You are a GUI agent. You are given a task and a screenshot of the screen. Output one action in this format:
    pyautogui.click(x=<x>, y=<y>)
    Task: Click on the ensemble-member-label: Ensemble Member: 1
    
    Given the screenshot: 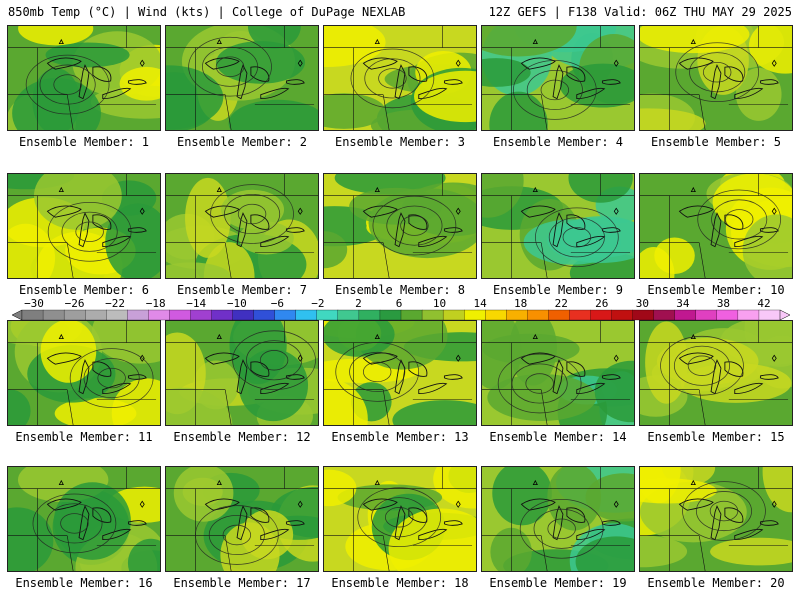 What is the action you would take?
    pyautogui.click(x=84, y=142)
    